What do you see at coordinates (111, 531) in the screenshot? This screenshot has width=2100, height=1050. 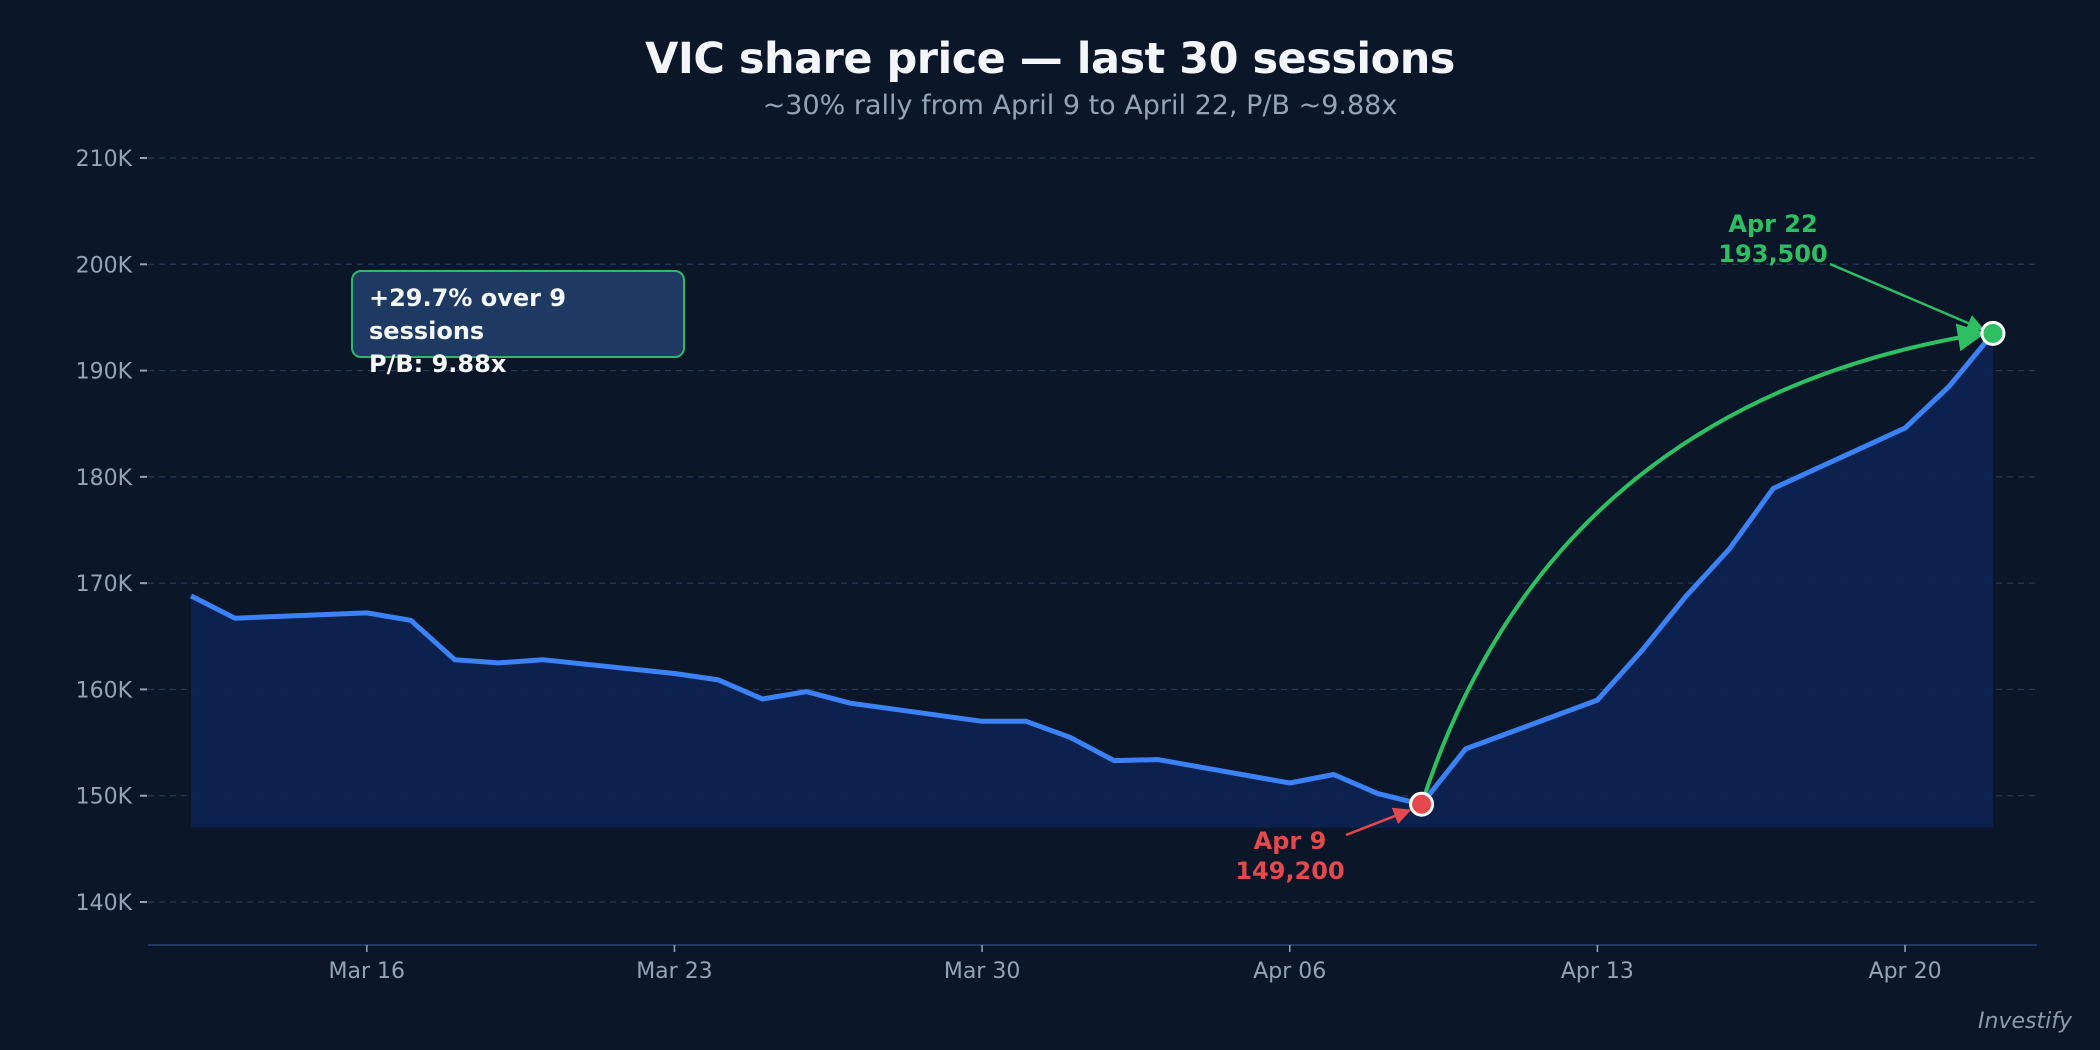 I see `y-axis: 140K 150K 160K 170K 180K 190K 200K 210K` at bounding box center [111, 531].